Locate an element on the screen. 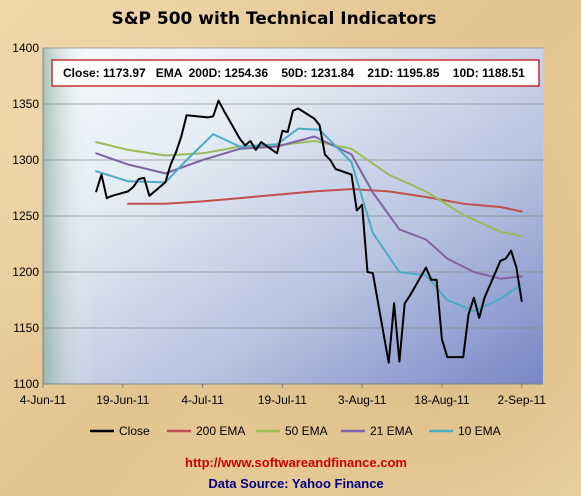 The width and height of the screenshot is (581, 496). y-tick-label: 1400 is located at coordinates (25, 48).